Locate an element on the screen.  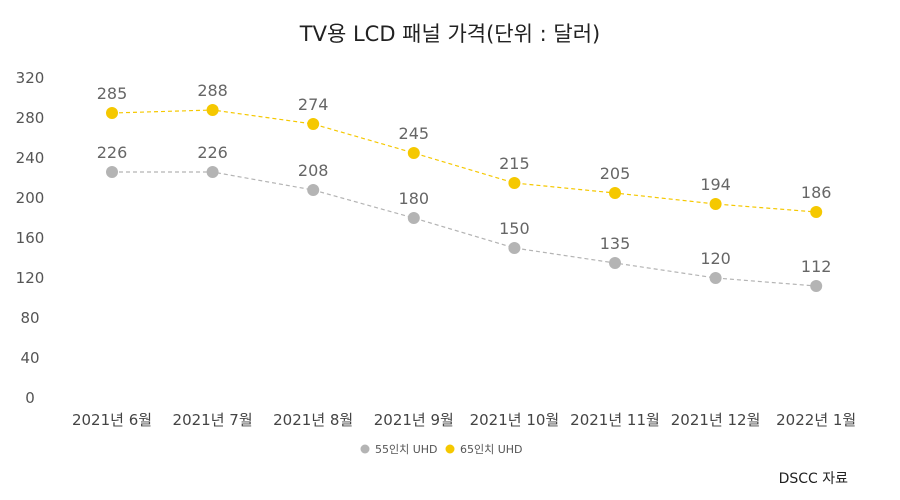
data-label: 180 is located at coordinates (414, 198).